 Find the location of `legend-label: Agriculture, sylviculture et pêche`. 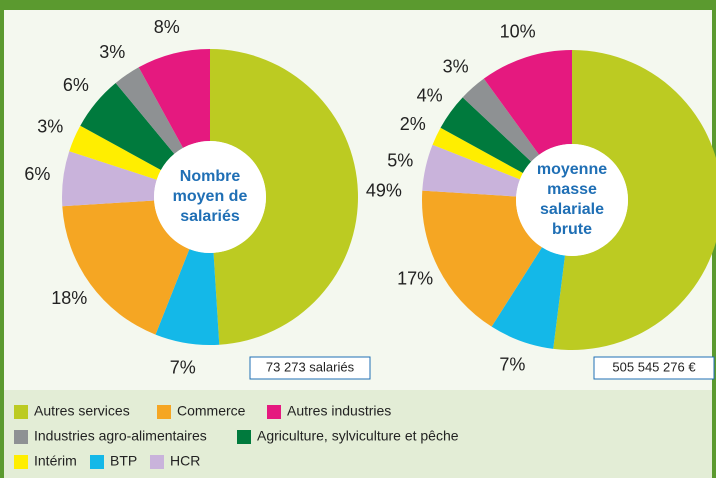

legend-label: Agriculture, sylviculture et pêche is located at coordinates (358, 436).